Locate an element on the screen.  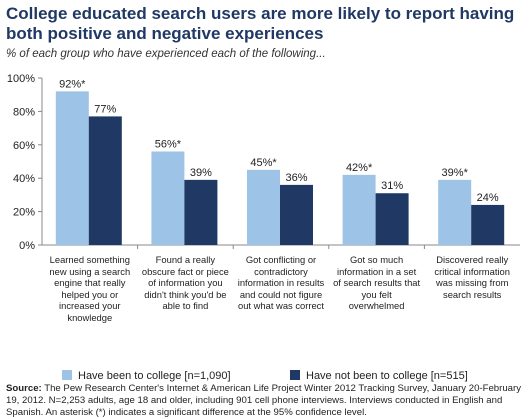
y-tick-label: 20% is located at coordinates (24, 213).